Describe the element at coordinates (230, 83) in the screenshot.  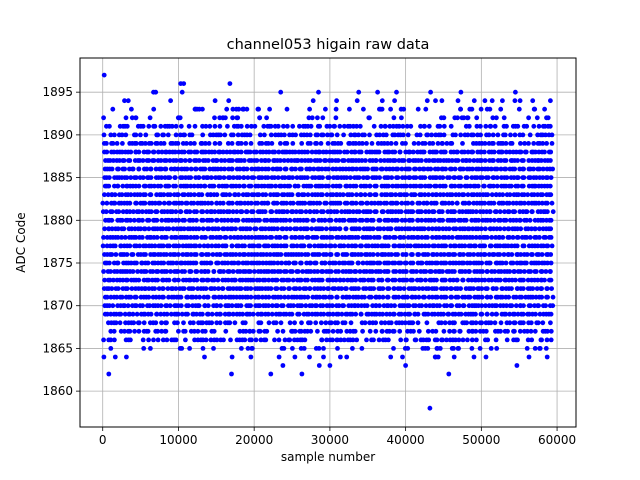
I see `outlier-point` at that location.